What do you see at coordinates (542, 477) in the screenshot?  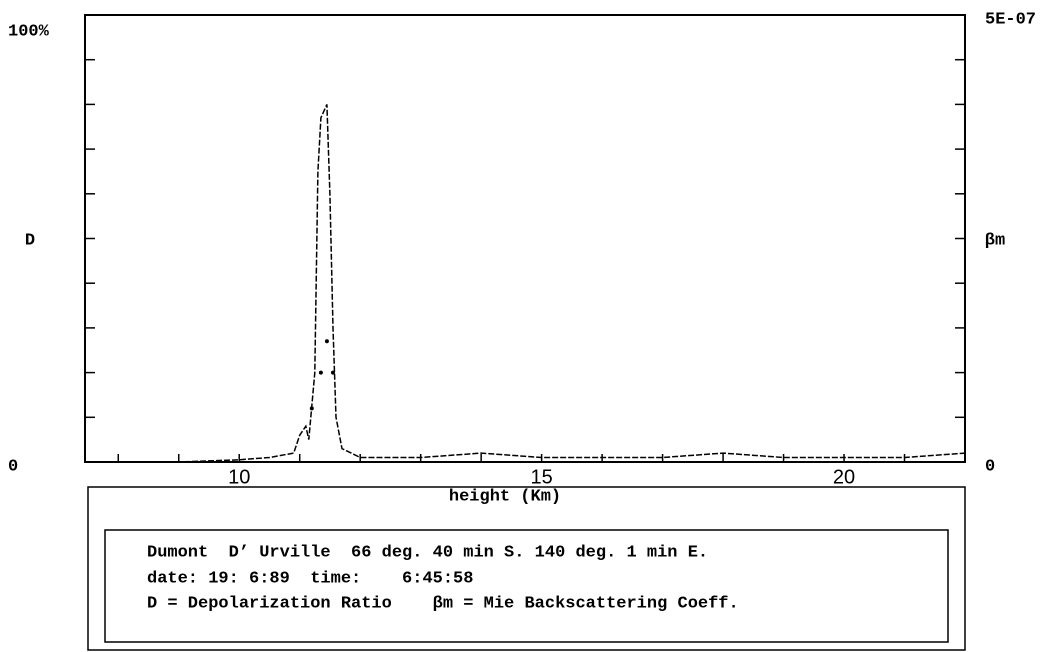 I see `x-tick-label: 15` at bounding box center [542, 477].